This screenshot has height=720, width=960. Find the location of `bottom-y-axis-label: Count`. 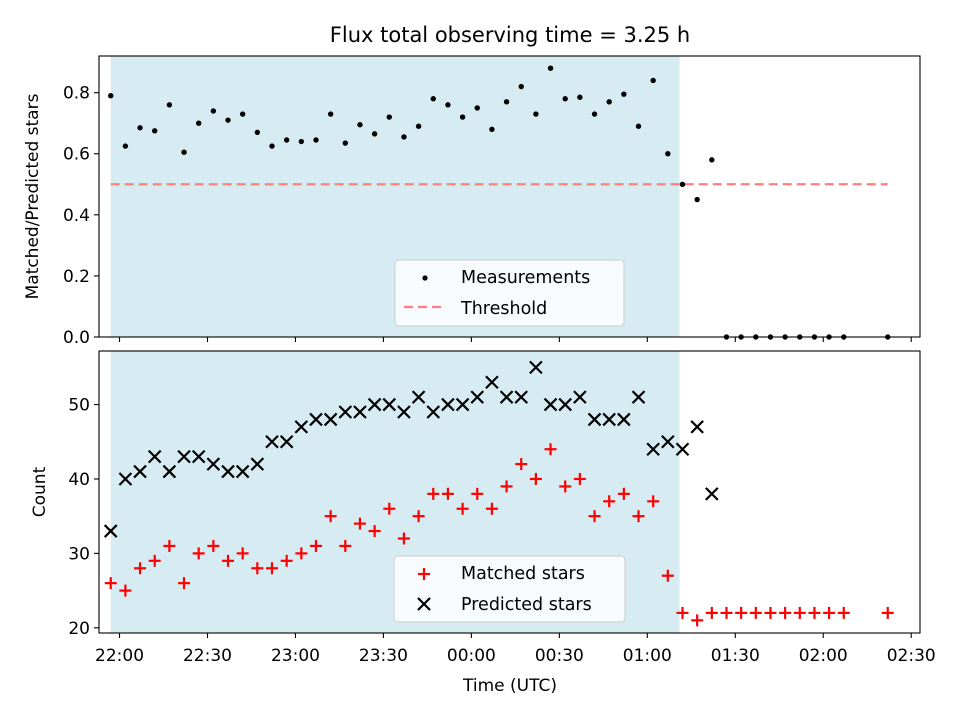

bottom-y-axis-label: Count is located at coordinates (40, 491).